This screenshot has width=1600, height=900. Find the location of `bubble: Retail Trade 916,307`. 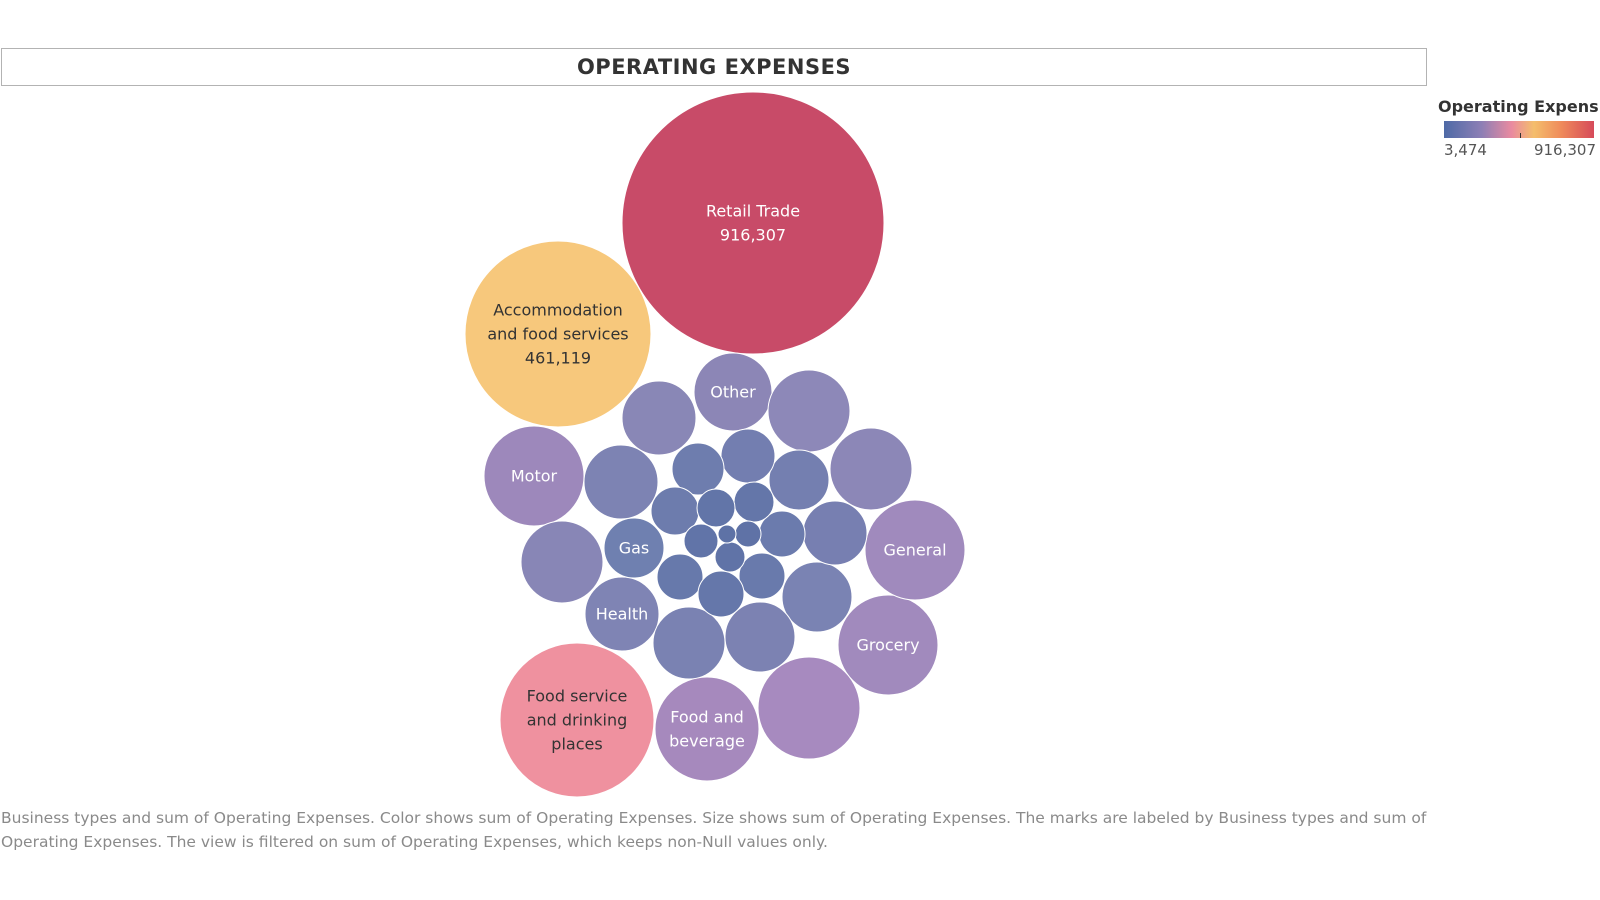

bubble: Retail Trade 916,307 is located at coordinates (753, 223).